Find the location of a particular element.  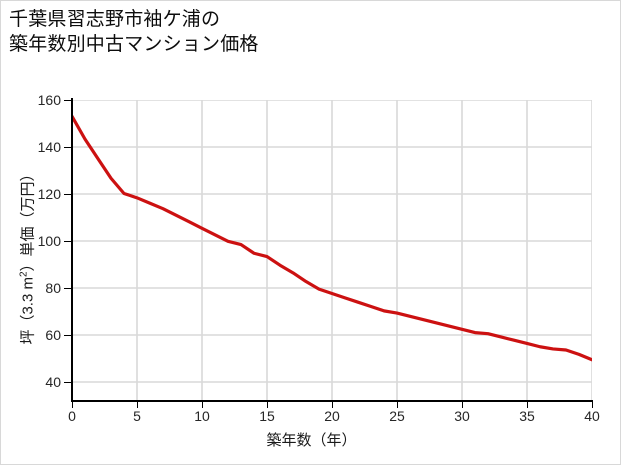

x-axis-spine is located at coordinates (332, 401).